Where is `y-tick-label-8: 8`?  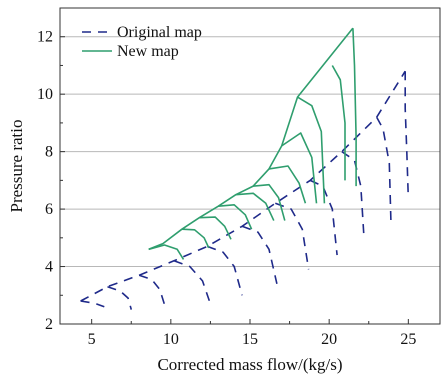
y-tick-label-8: 8 is located at coordinates (49, 152).